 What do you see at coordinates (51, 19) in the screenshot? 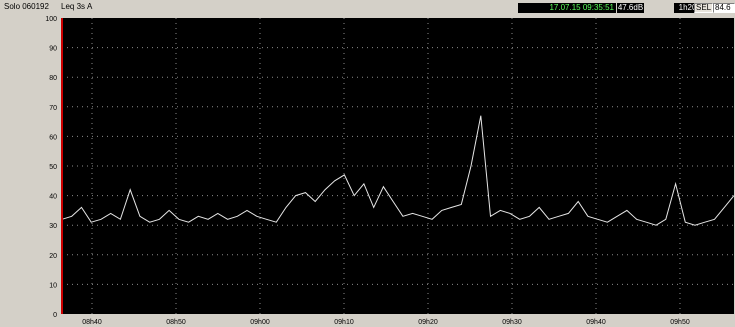
I see `y-tick-label: 100` at bounding box center [51, 19].